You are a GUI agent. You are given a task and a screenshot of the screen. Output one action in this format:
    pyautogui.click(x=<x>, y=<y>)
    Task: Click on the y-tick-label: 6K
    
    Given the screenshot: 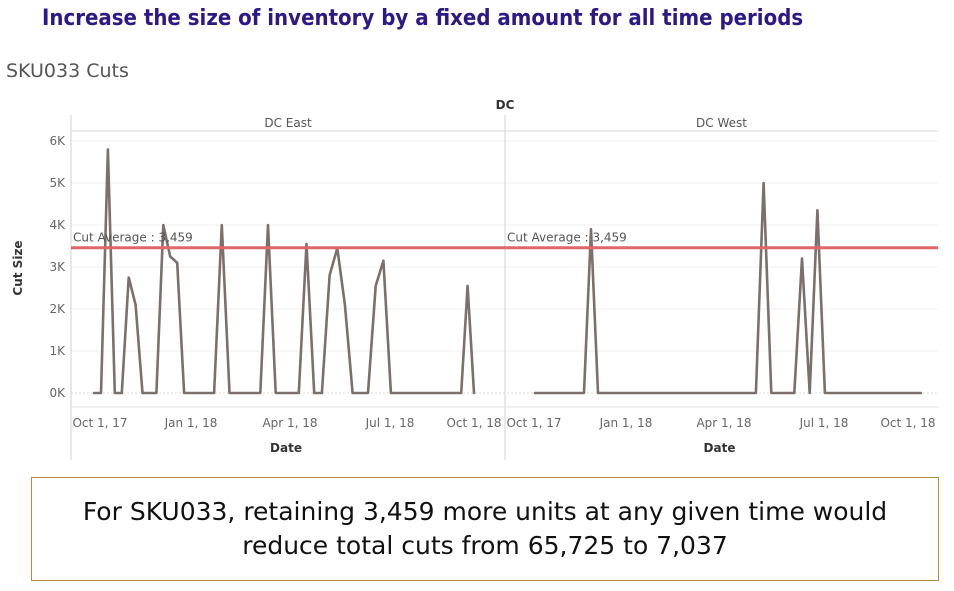 What is the action you would take?
    pyautogui.click(x=57, y=141)
    